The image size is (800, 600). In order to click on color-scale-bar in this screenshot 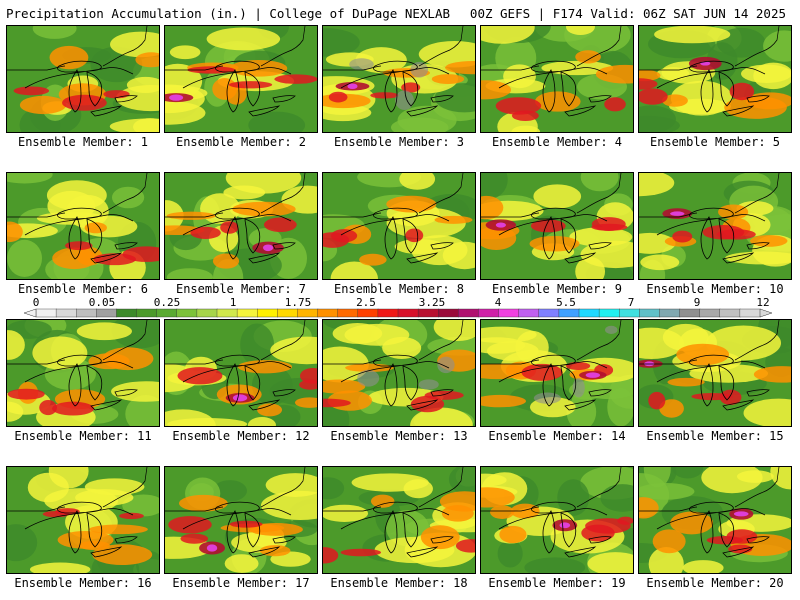, I will do `click(398, 313)`.